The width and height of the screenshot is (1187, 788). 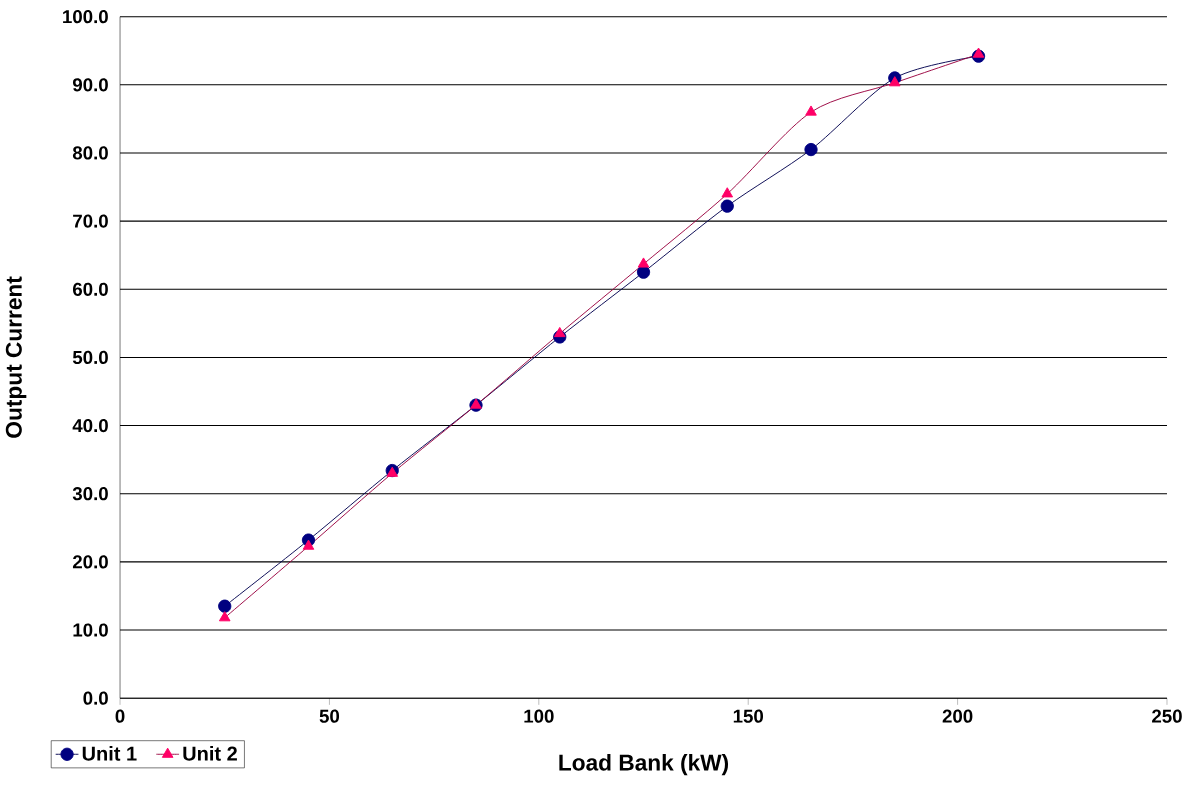 I want to click on y-tick-label: 80.0, so click(x=90, y=153).